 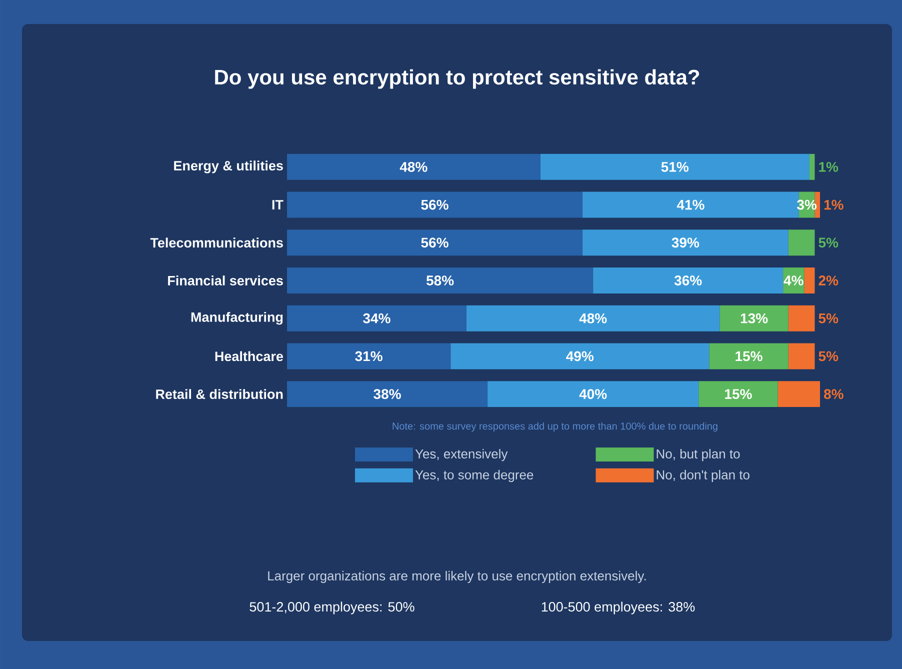 I want to click on legend-label: Yes, extensively, so click(x=461, y=455).